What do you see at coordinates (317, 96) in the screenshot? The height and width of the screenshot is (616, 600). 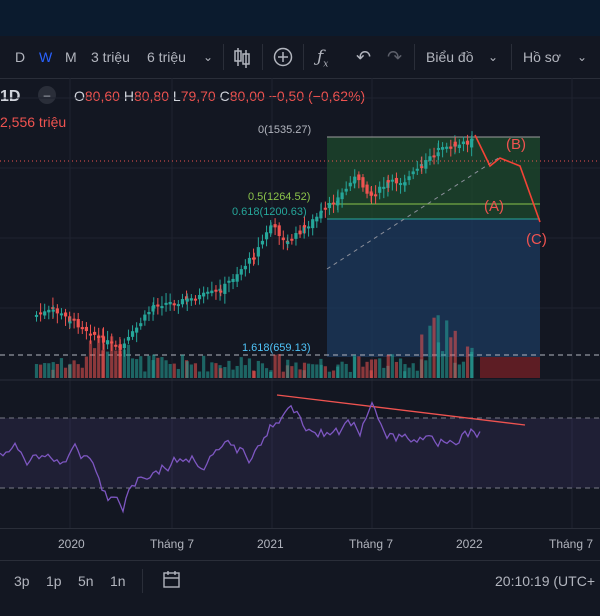 I see `change-value: −0,50 (−0,62%)` at bounding box center [317, 96].